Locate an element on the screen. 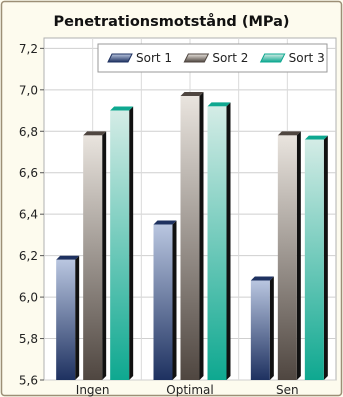  legend-item-sort-1: Sort 1 is located at coordinates (139, 58).